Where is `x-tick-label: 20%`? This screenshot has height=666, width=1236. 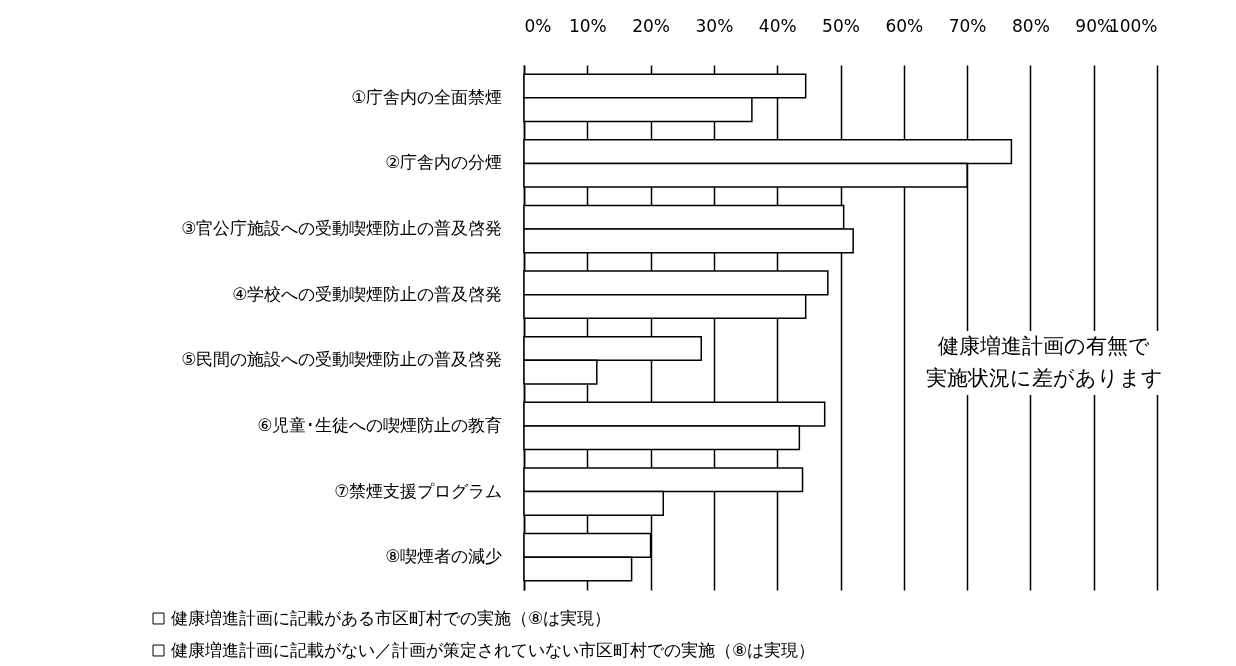 x-tick-label: 20% is located at coordinates (651, 25).